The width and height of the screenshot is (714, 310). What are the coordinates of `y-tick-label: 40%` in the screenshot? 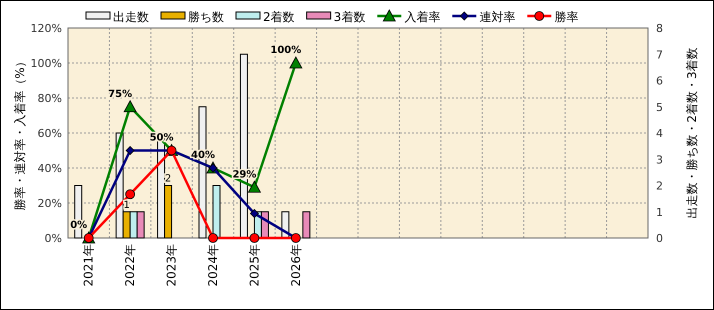 It's located at (50, 168).